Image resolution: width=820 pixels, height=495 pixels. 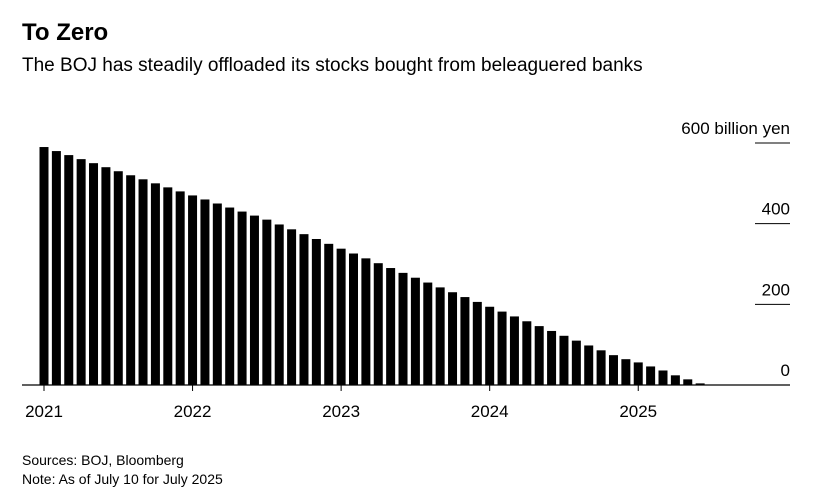 What do you see at coordinates (341, 411) in the screenshot?
I see `x-tick-label: 2023` at bounding box center [341, 411].